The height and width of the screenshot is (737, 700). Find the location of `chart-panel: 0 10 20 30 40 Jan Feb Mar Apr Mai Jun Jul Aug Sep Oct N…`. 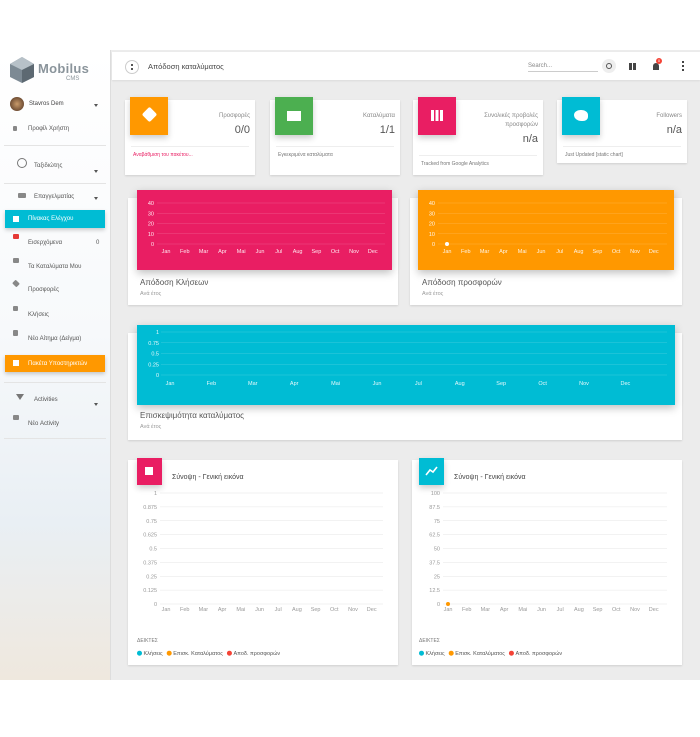

chart-panel: 0 10 20 30 40 Jan Feb Mar Apr Mai Jun Jul Aug Sep Oct N… is located at coordinates (546, 230).